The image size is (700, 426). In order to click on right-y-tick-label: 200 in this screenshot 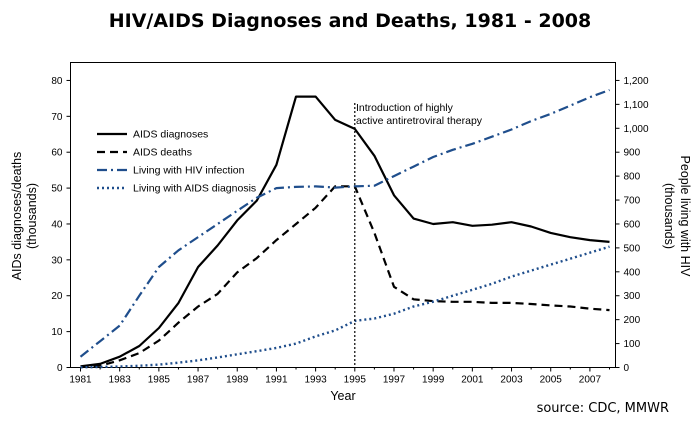, I will do `click(632, 320)`.